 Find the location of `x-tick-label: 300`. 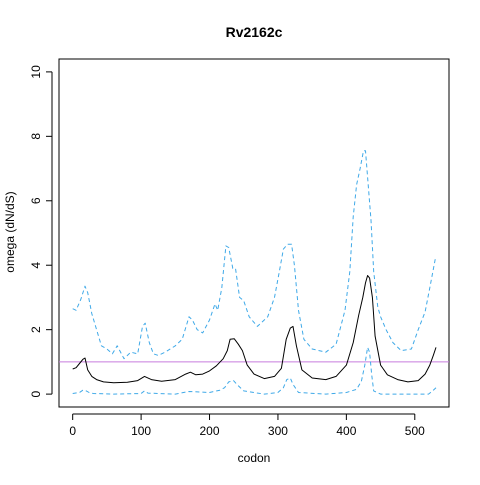

x-tick-label: 300 is located at coordinates (278, 431).